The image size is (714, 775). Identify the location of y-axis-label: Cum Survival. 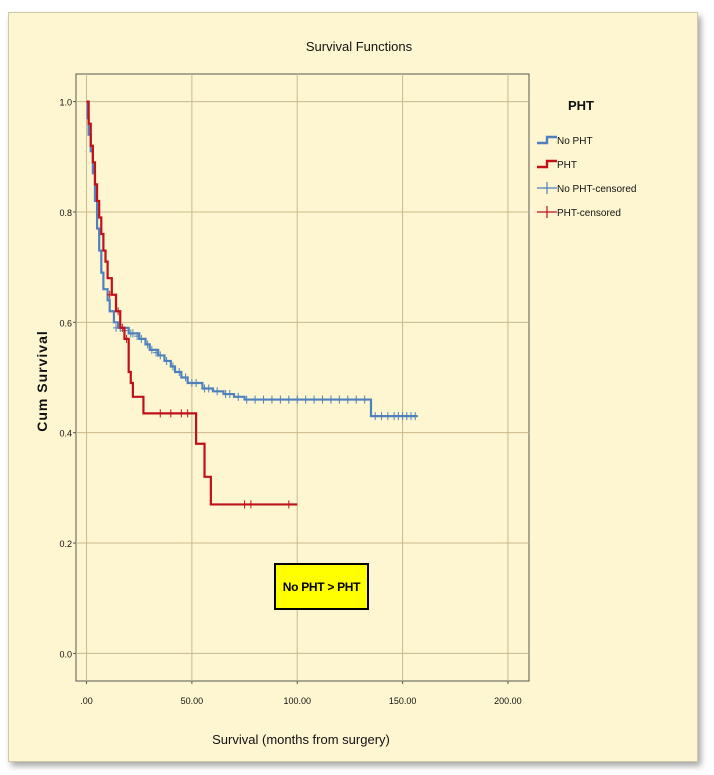
(42, 380).